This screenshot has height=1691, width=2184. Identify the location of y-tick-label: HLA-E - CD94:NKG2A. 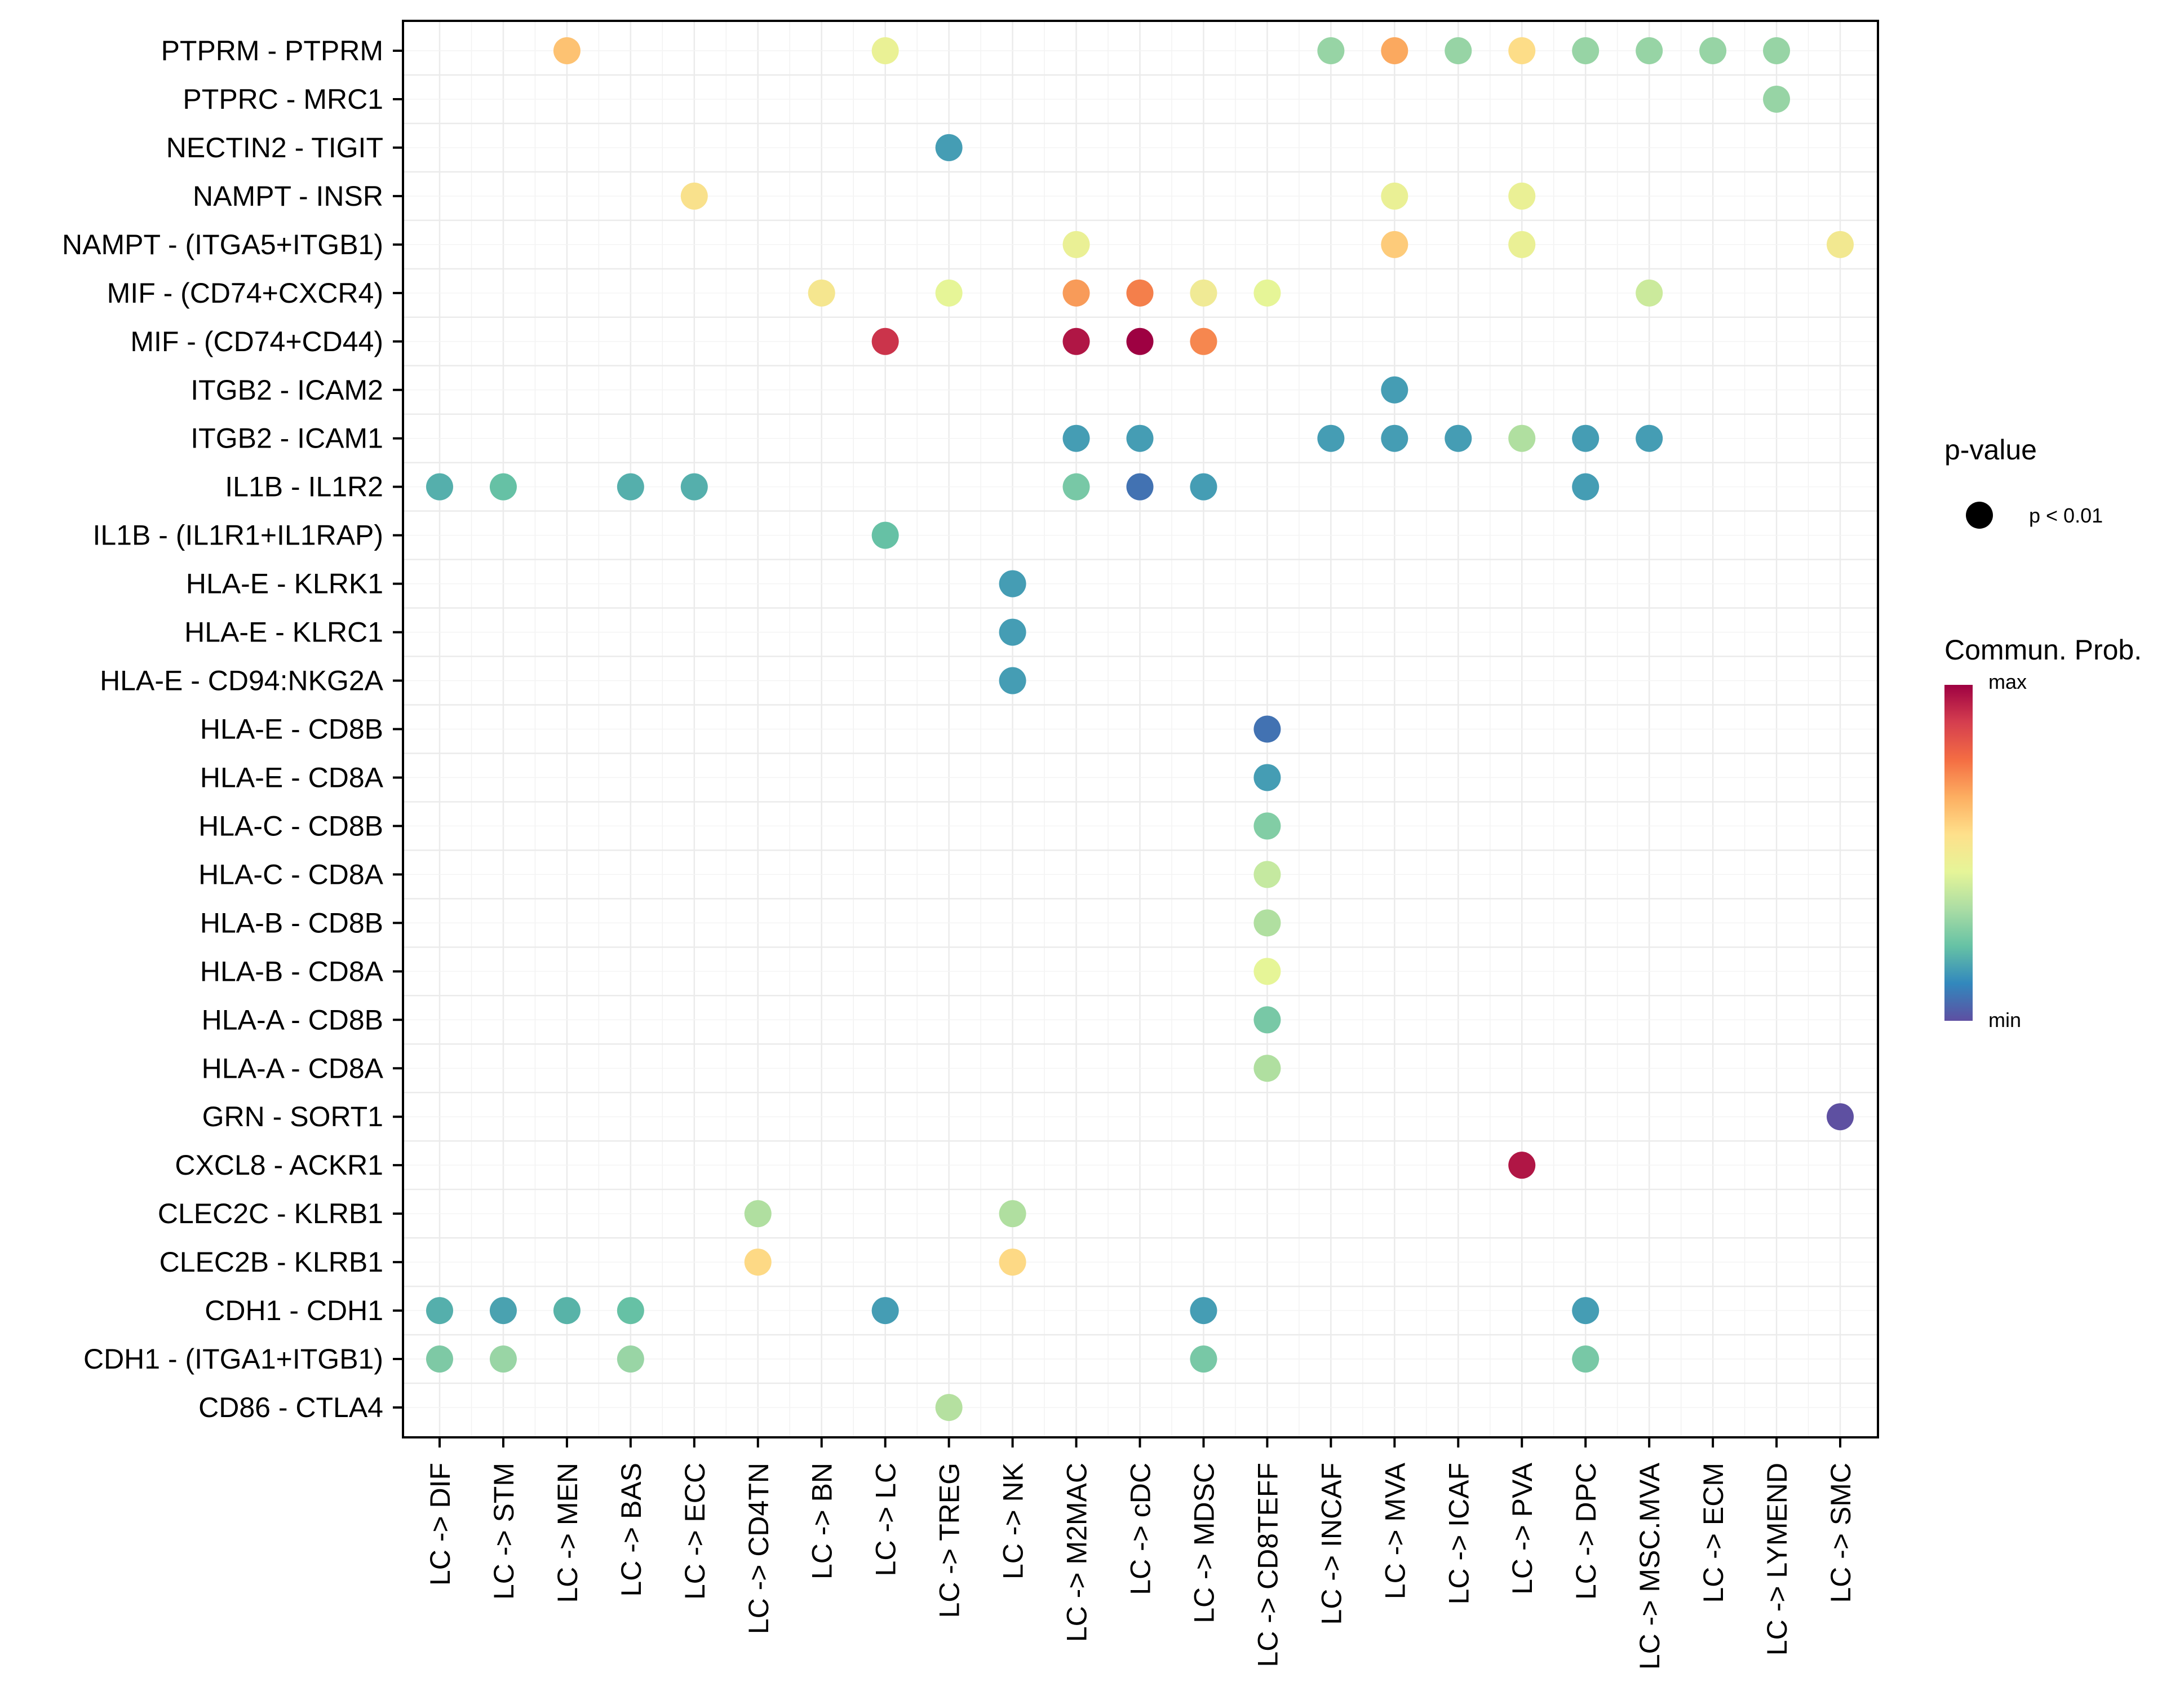
(242, 681).